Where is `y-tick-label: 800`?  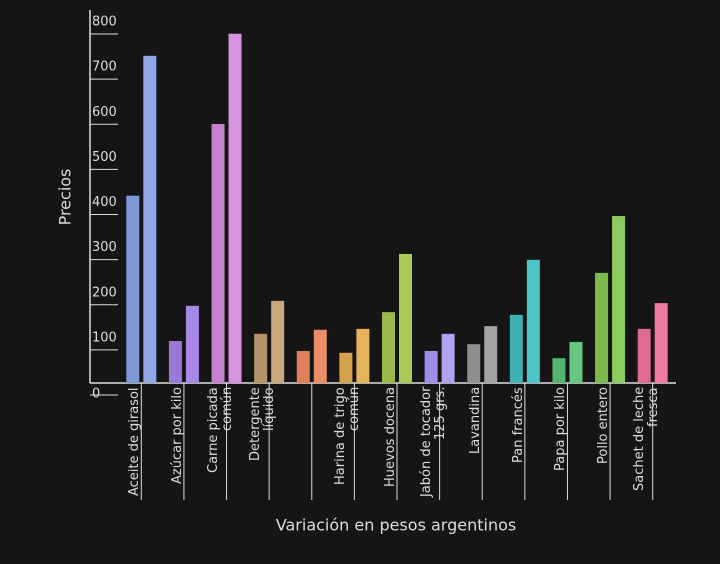 y-tick-label: 800 is located at coordinates (104, 22).